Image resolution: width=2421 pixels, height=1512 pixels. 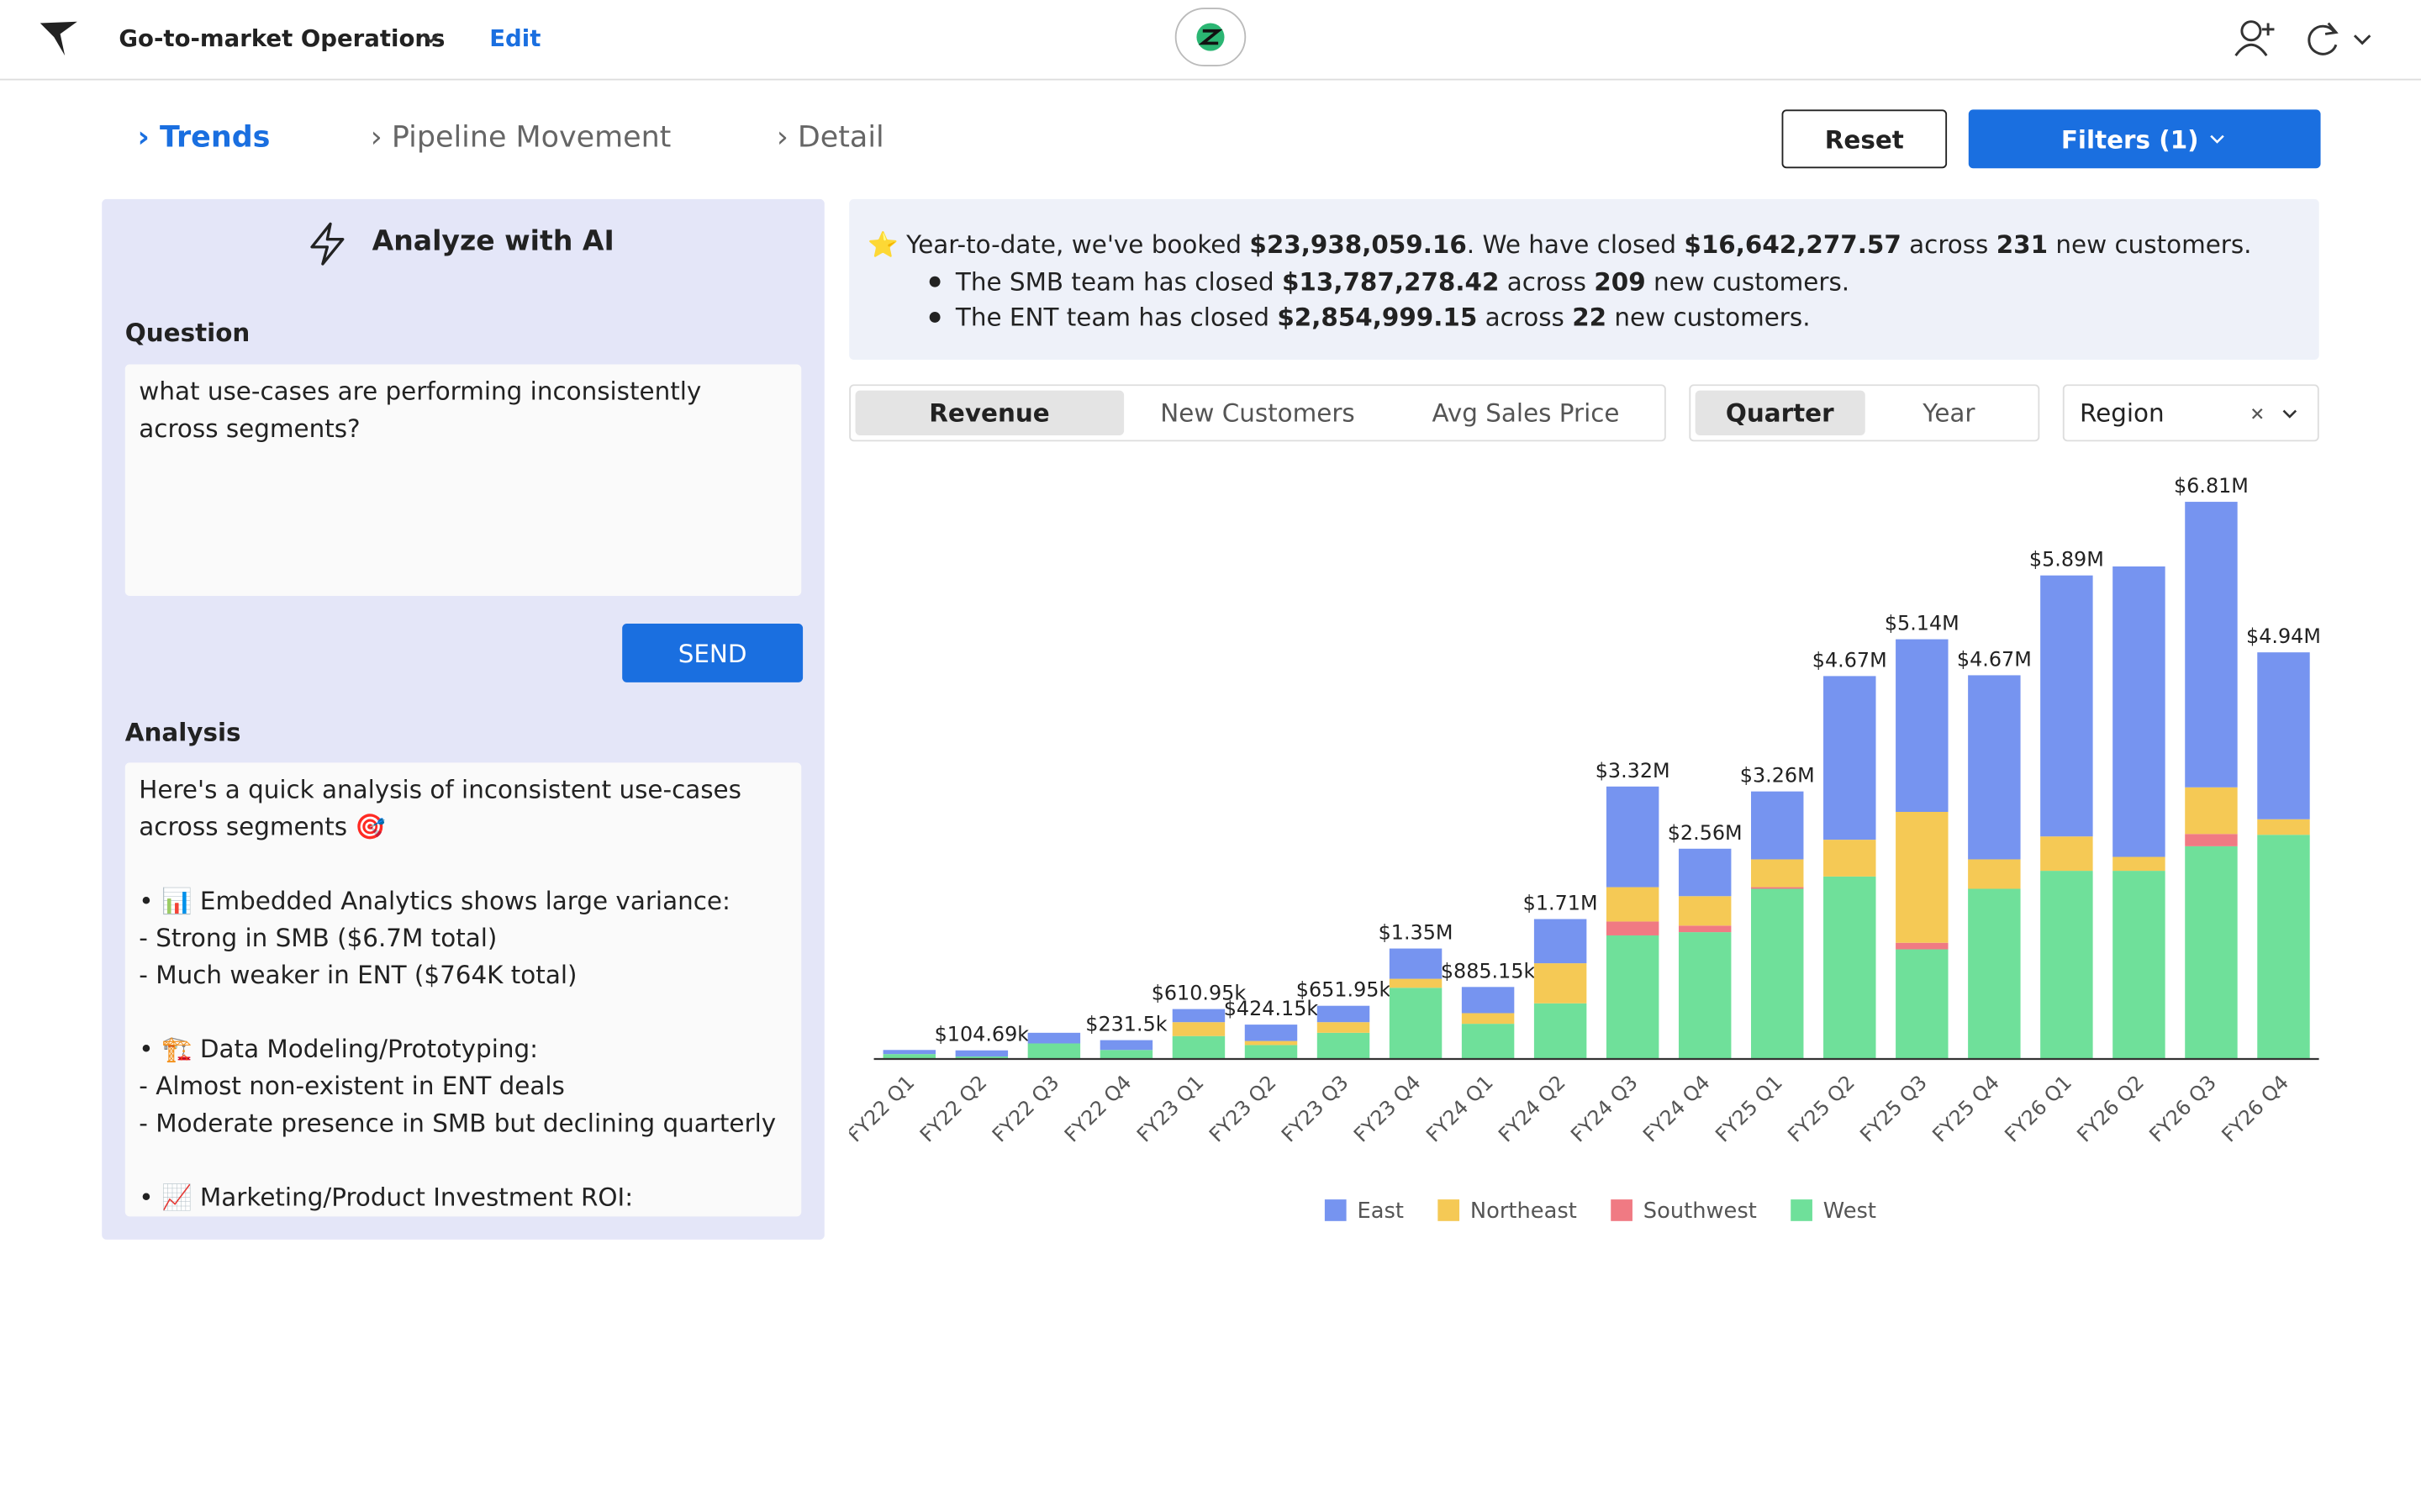 I want to click on assistant-button, so click(x=1210, y=37).